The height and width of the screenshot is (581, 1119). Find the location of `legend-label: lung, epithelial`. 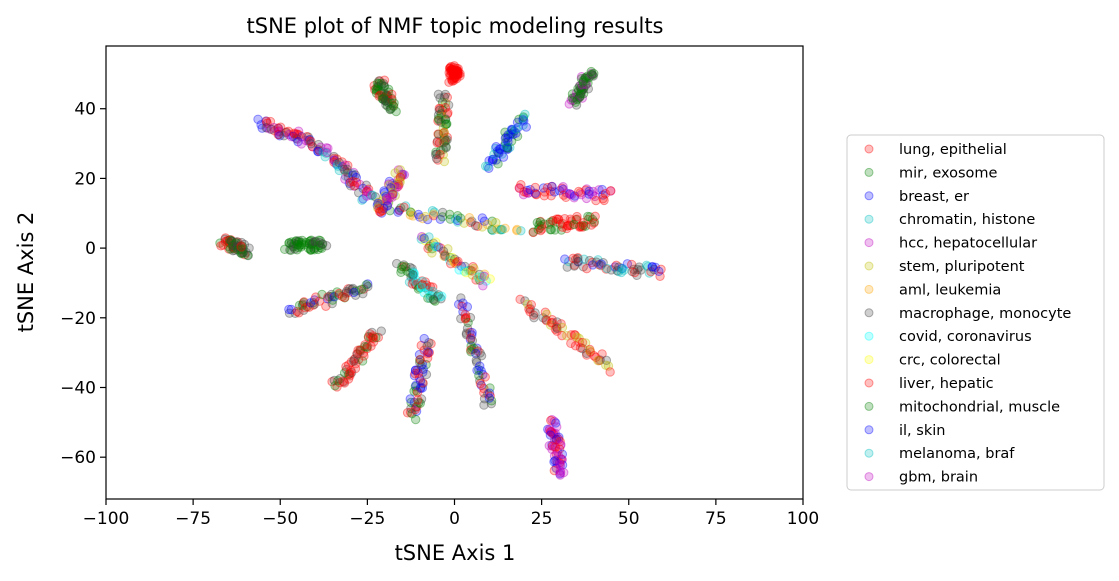

legend-label: lung, epithelial is located at coordinates (953, 150).